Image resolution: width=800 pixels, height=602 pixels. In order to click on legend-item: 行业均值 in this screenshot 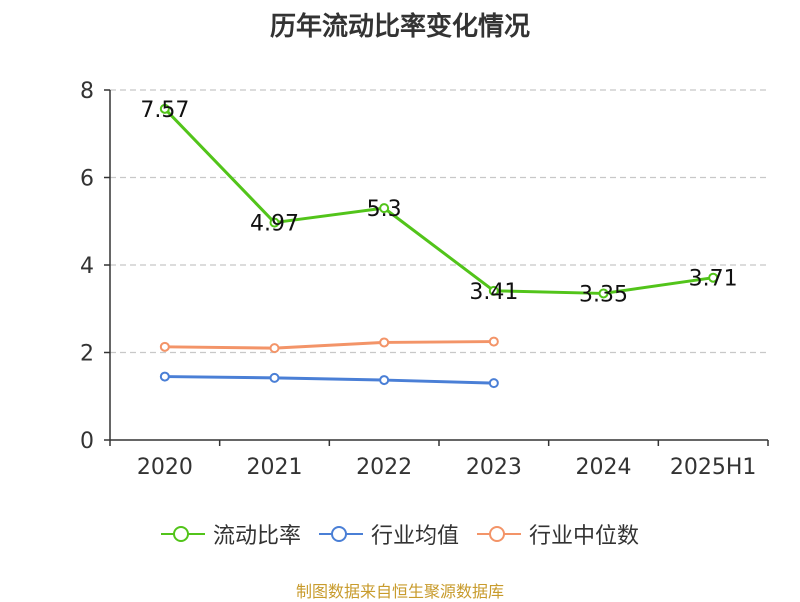, I will do `click(388, 534)`.